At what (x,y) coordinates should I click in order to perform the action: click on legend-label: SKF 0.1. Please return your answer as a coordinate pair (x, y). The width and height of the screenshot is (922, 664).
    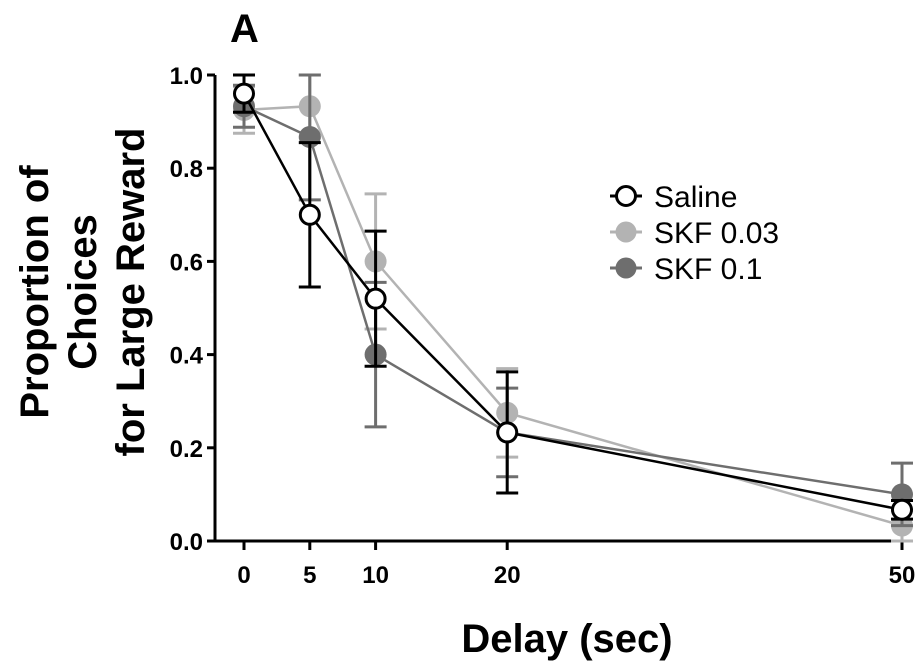
    Looking at the image, I should click on (708, 269).